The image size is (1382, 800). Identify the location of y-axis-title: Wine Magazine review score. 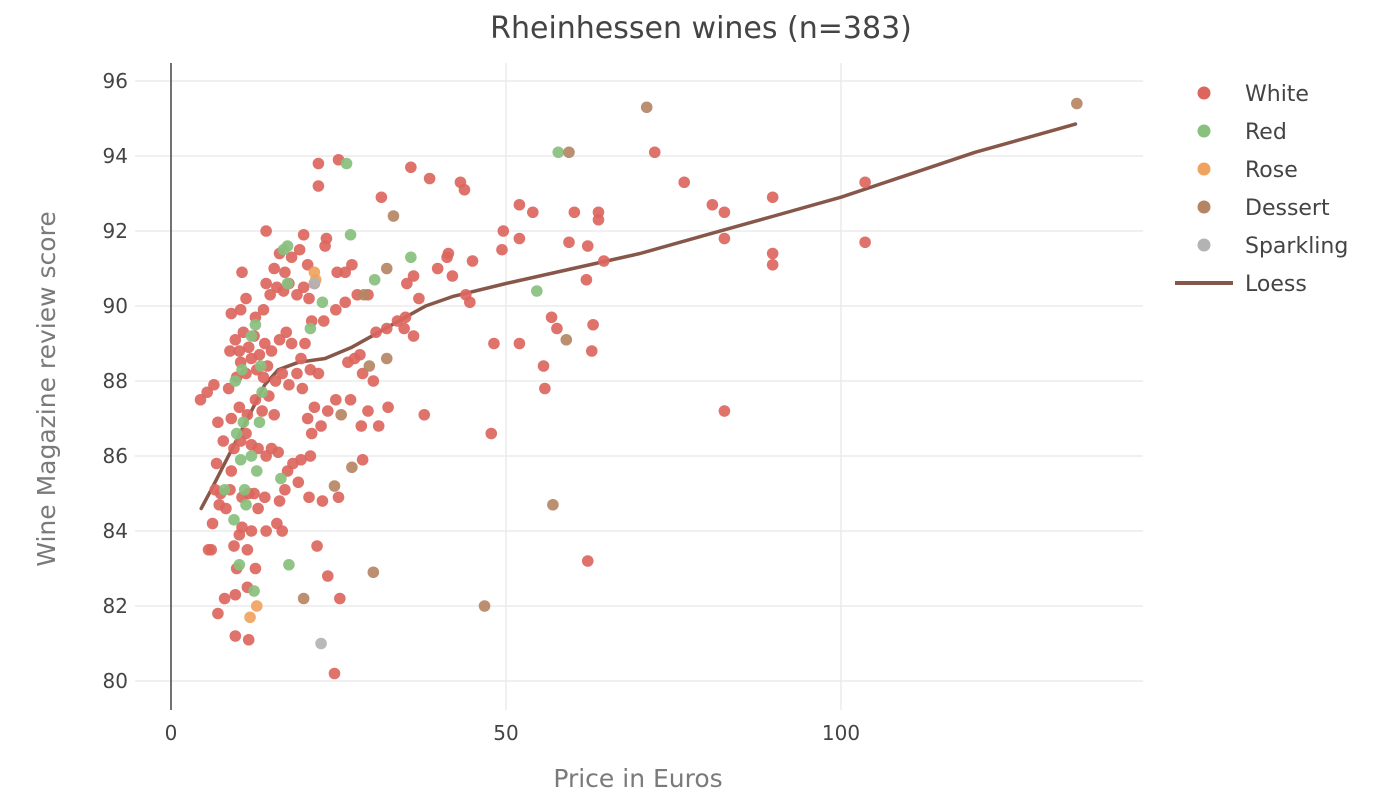
(46, 388).